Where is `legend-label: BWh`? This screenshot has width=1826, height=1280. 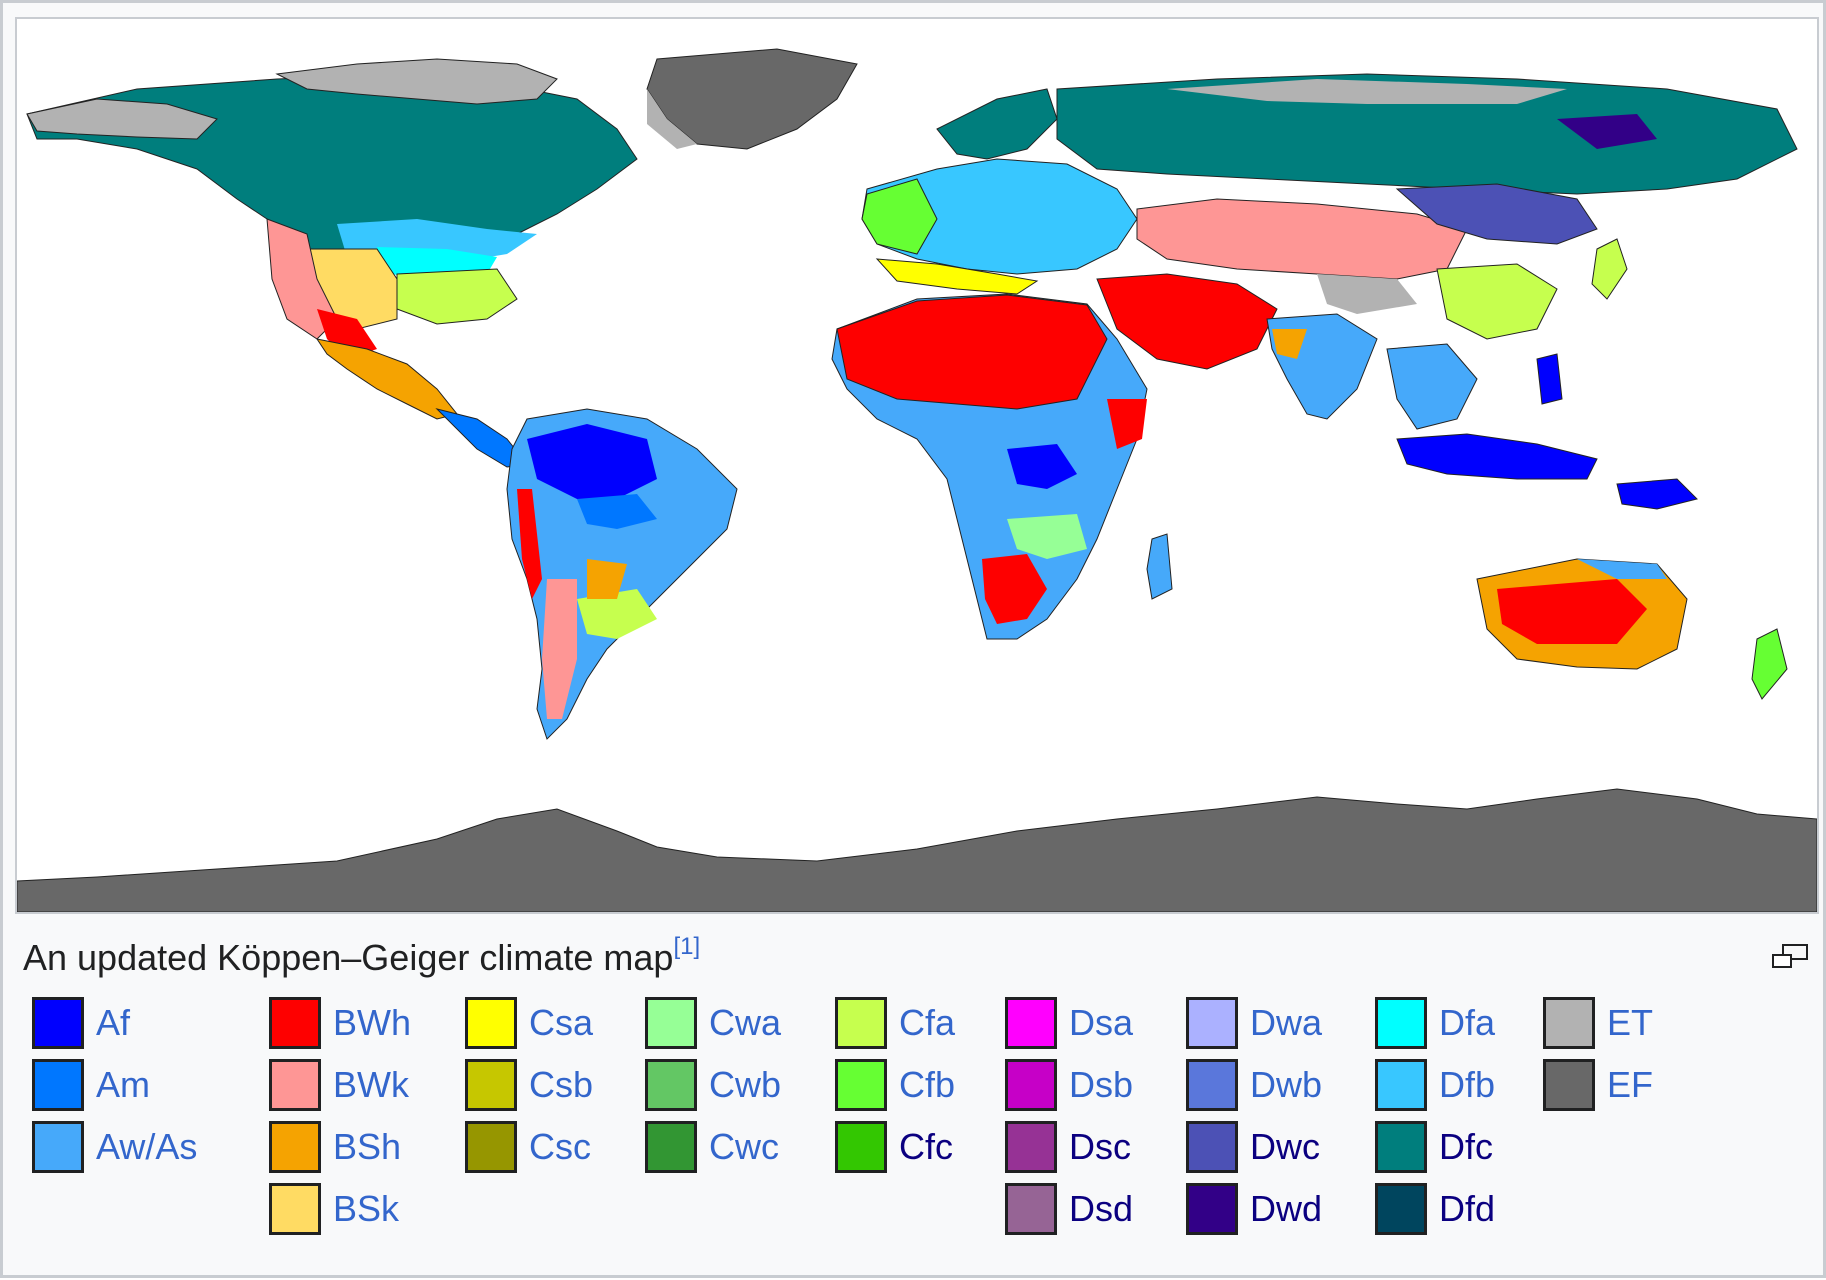
legend-label: BWh is located at coordinates (372, 1022).